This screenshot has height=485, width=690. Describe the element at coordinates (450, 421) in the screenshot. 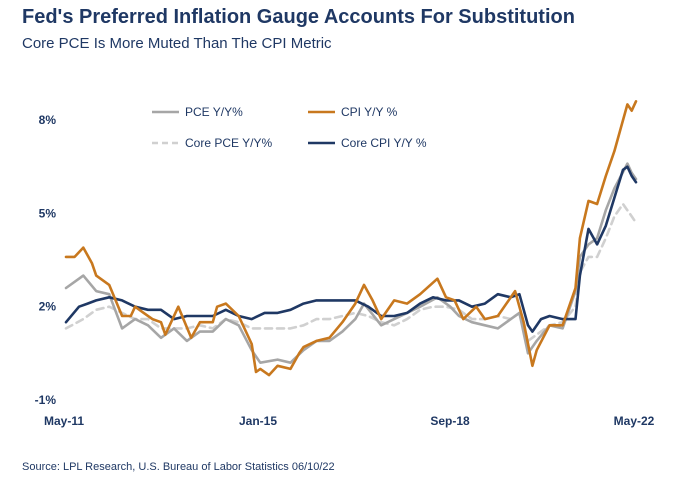

I see `x-tick-label: Sep-18` at that location.